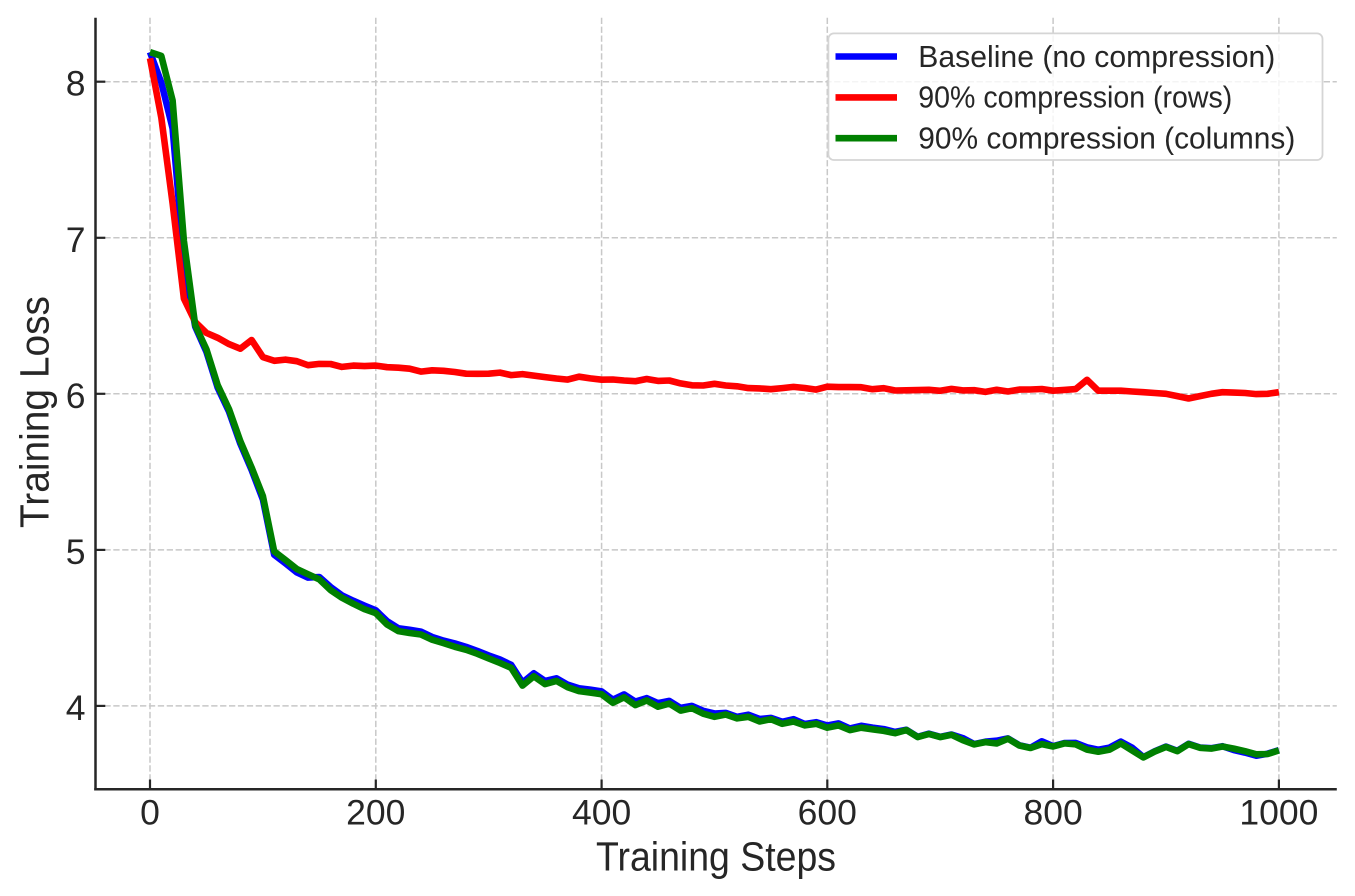 Image resolution: width=1355 pixels, height=896 pixels. I want to click on svg-text: 200, so click(375, 813).